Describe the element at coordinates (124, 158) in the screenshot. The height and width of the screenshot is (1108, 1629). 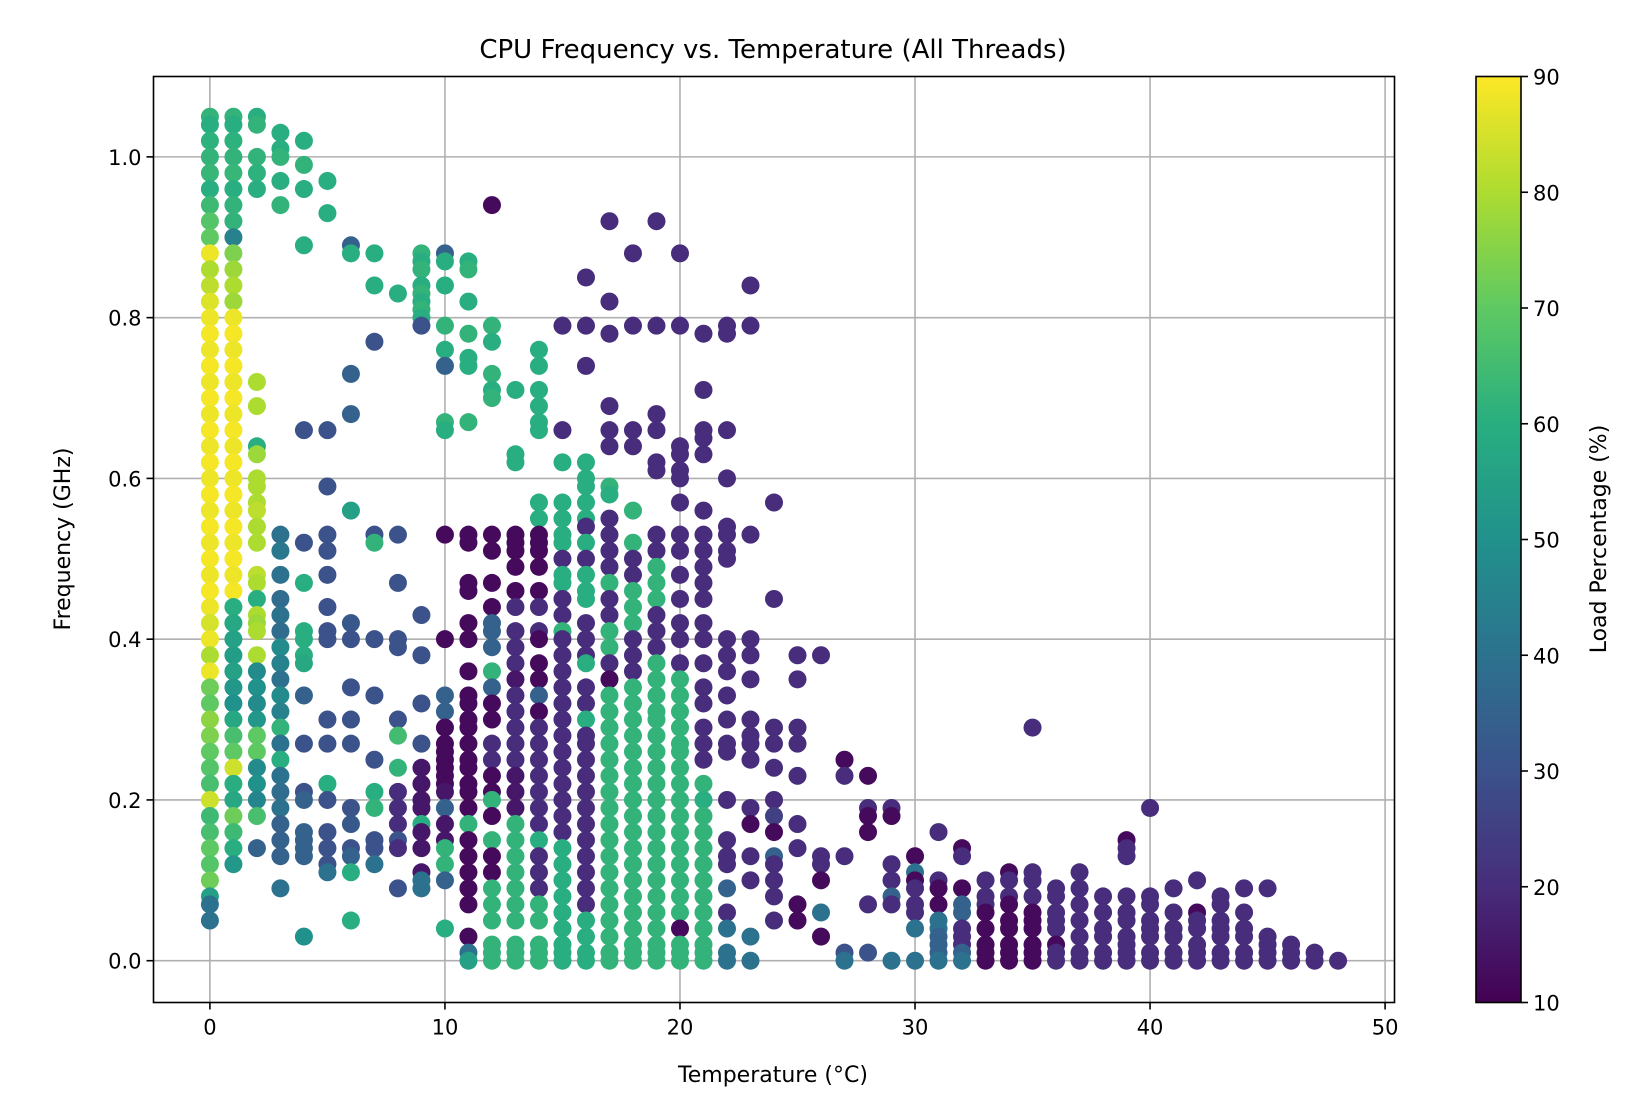
I see `y-tick-label: 1.0` at that location.